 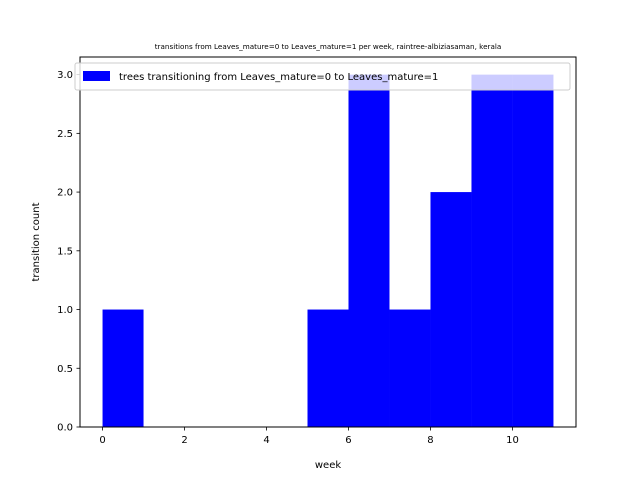 I want to click on legend-swatch, so click(x=96, y=76).